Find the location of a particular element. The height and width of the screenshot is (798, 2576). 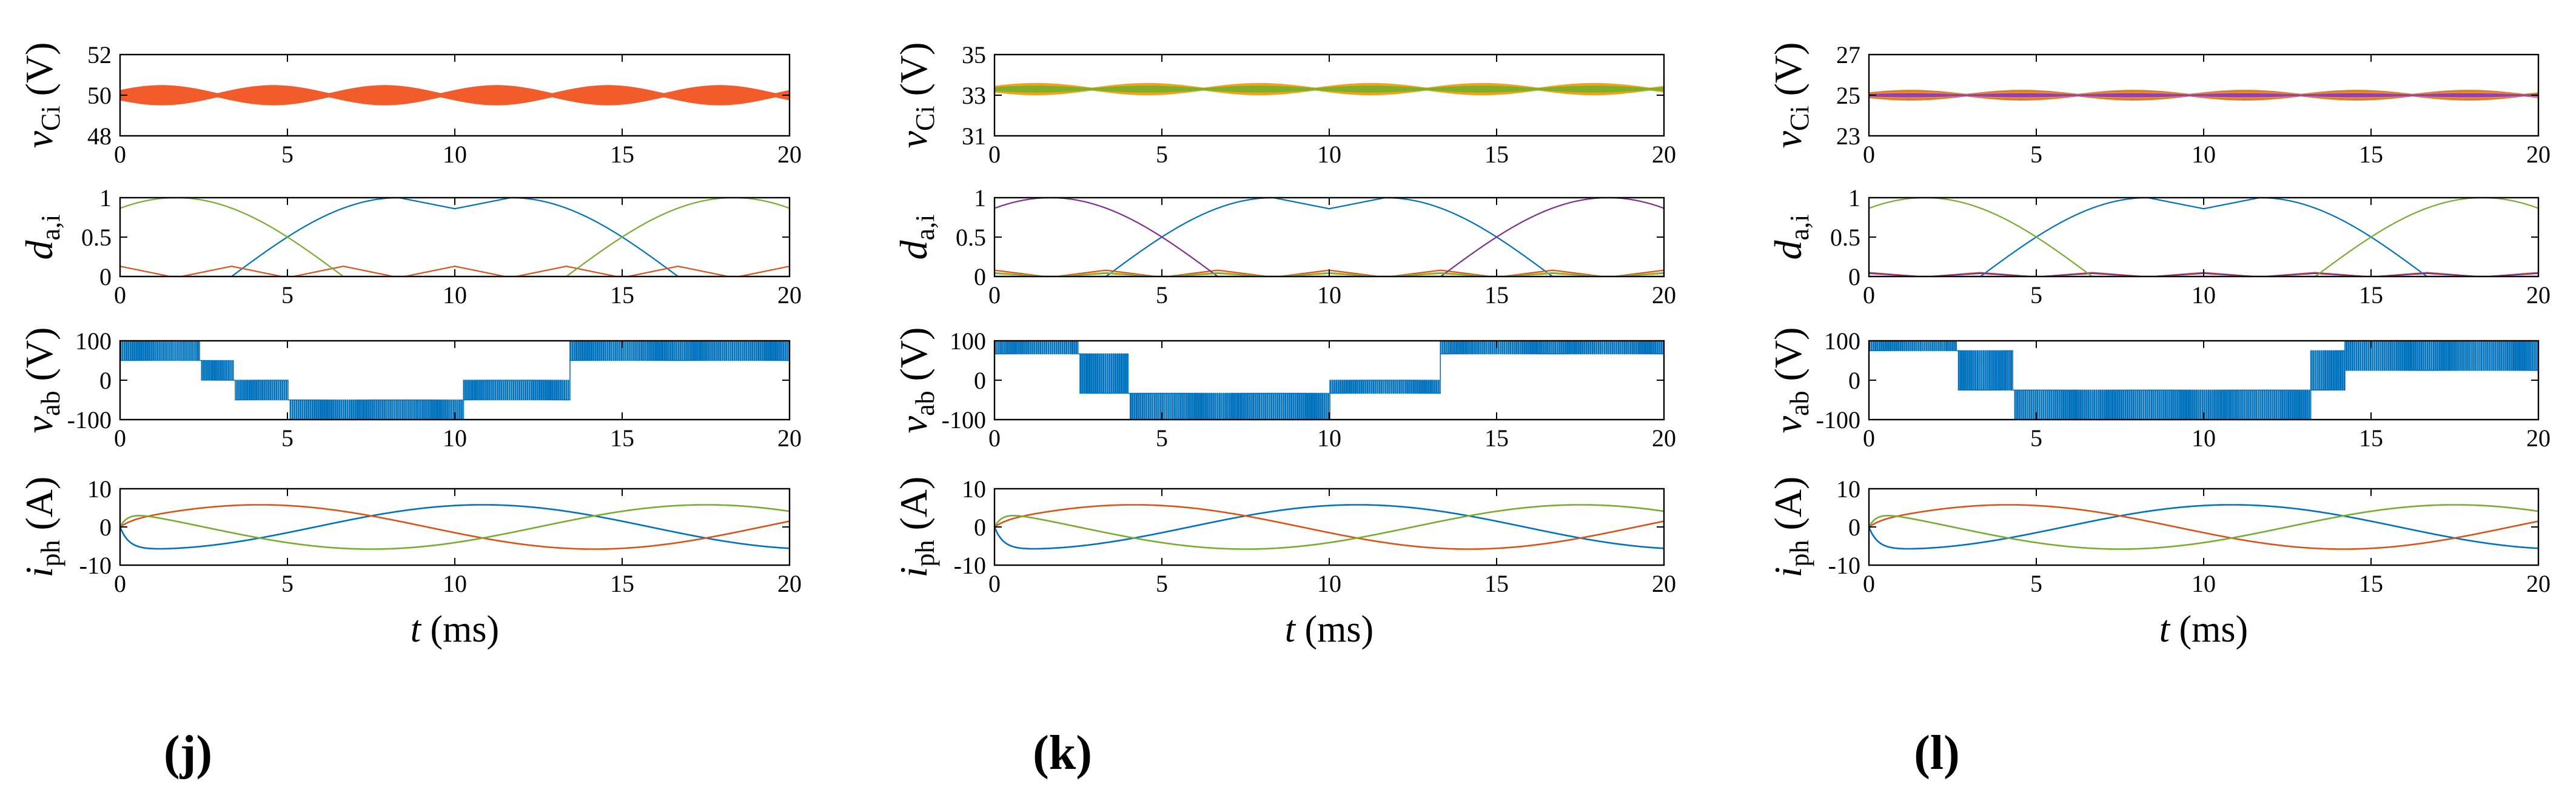

panel-k-sub1: 0 5 10 15 20 31 33 35 vCi (V) is located at coordinates (1284, 105).